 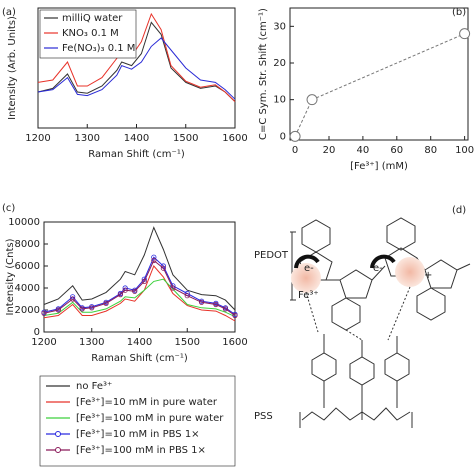 What do you see at coordinates (410, 272) in the screenshot?
I see `polaron` at bounding box center [410, 272].